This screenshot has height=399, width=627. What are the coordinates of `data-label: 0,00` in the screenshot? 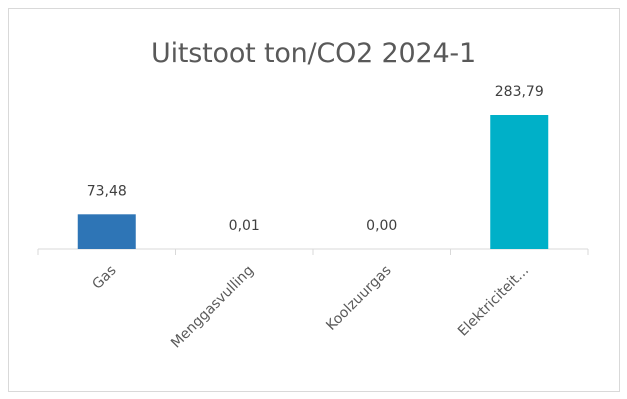 It's located at (381, 226).